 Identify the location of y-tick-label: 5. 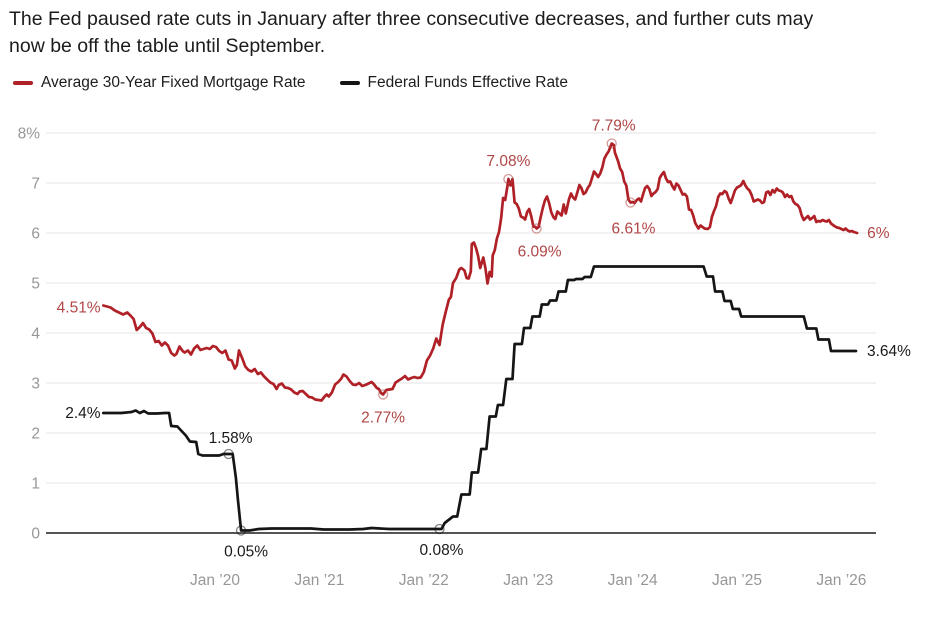
(35, 284).